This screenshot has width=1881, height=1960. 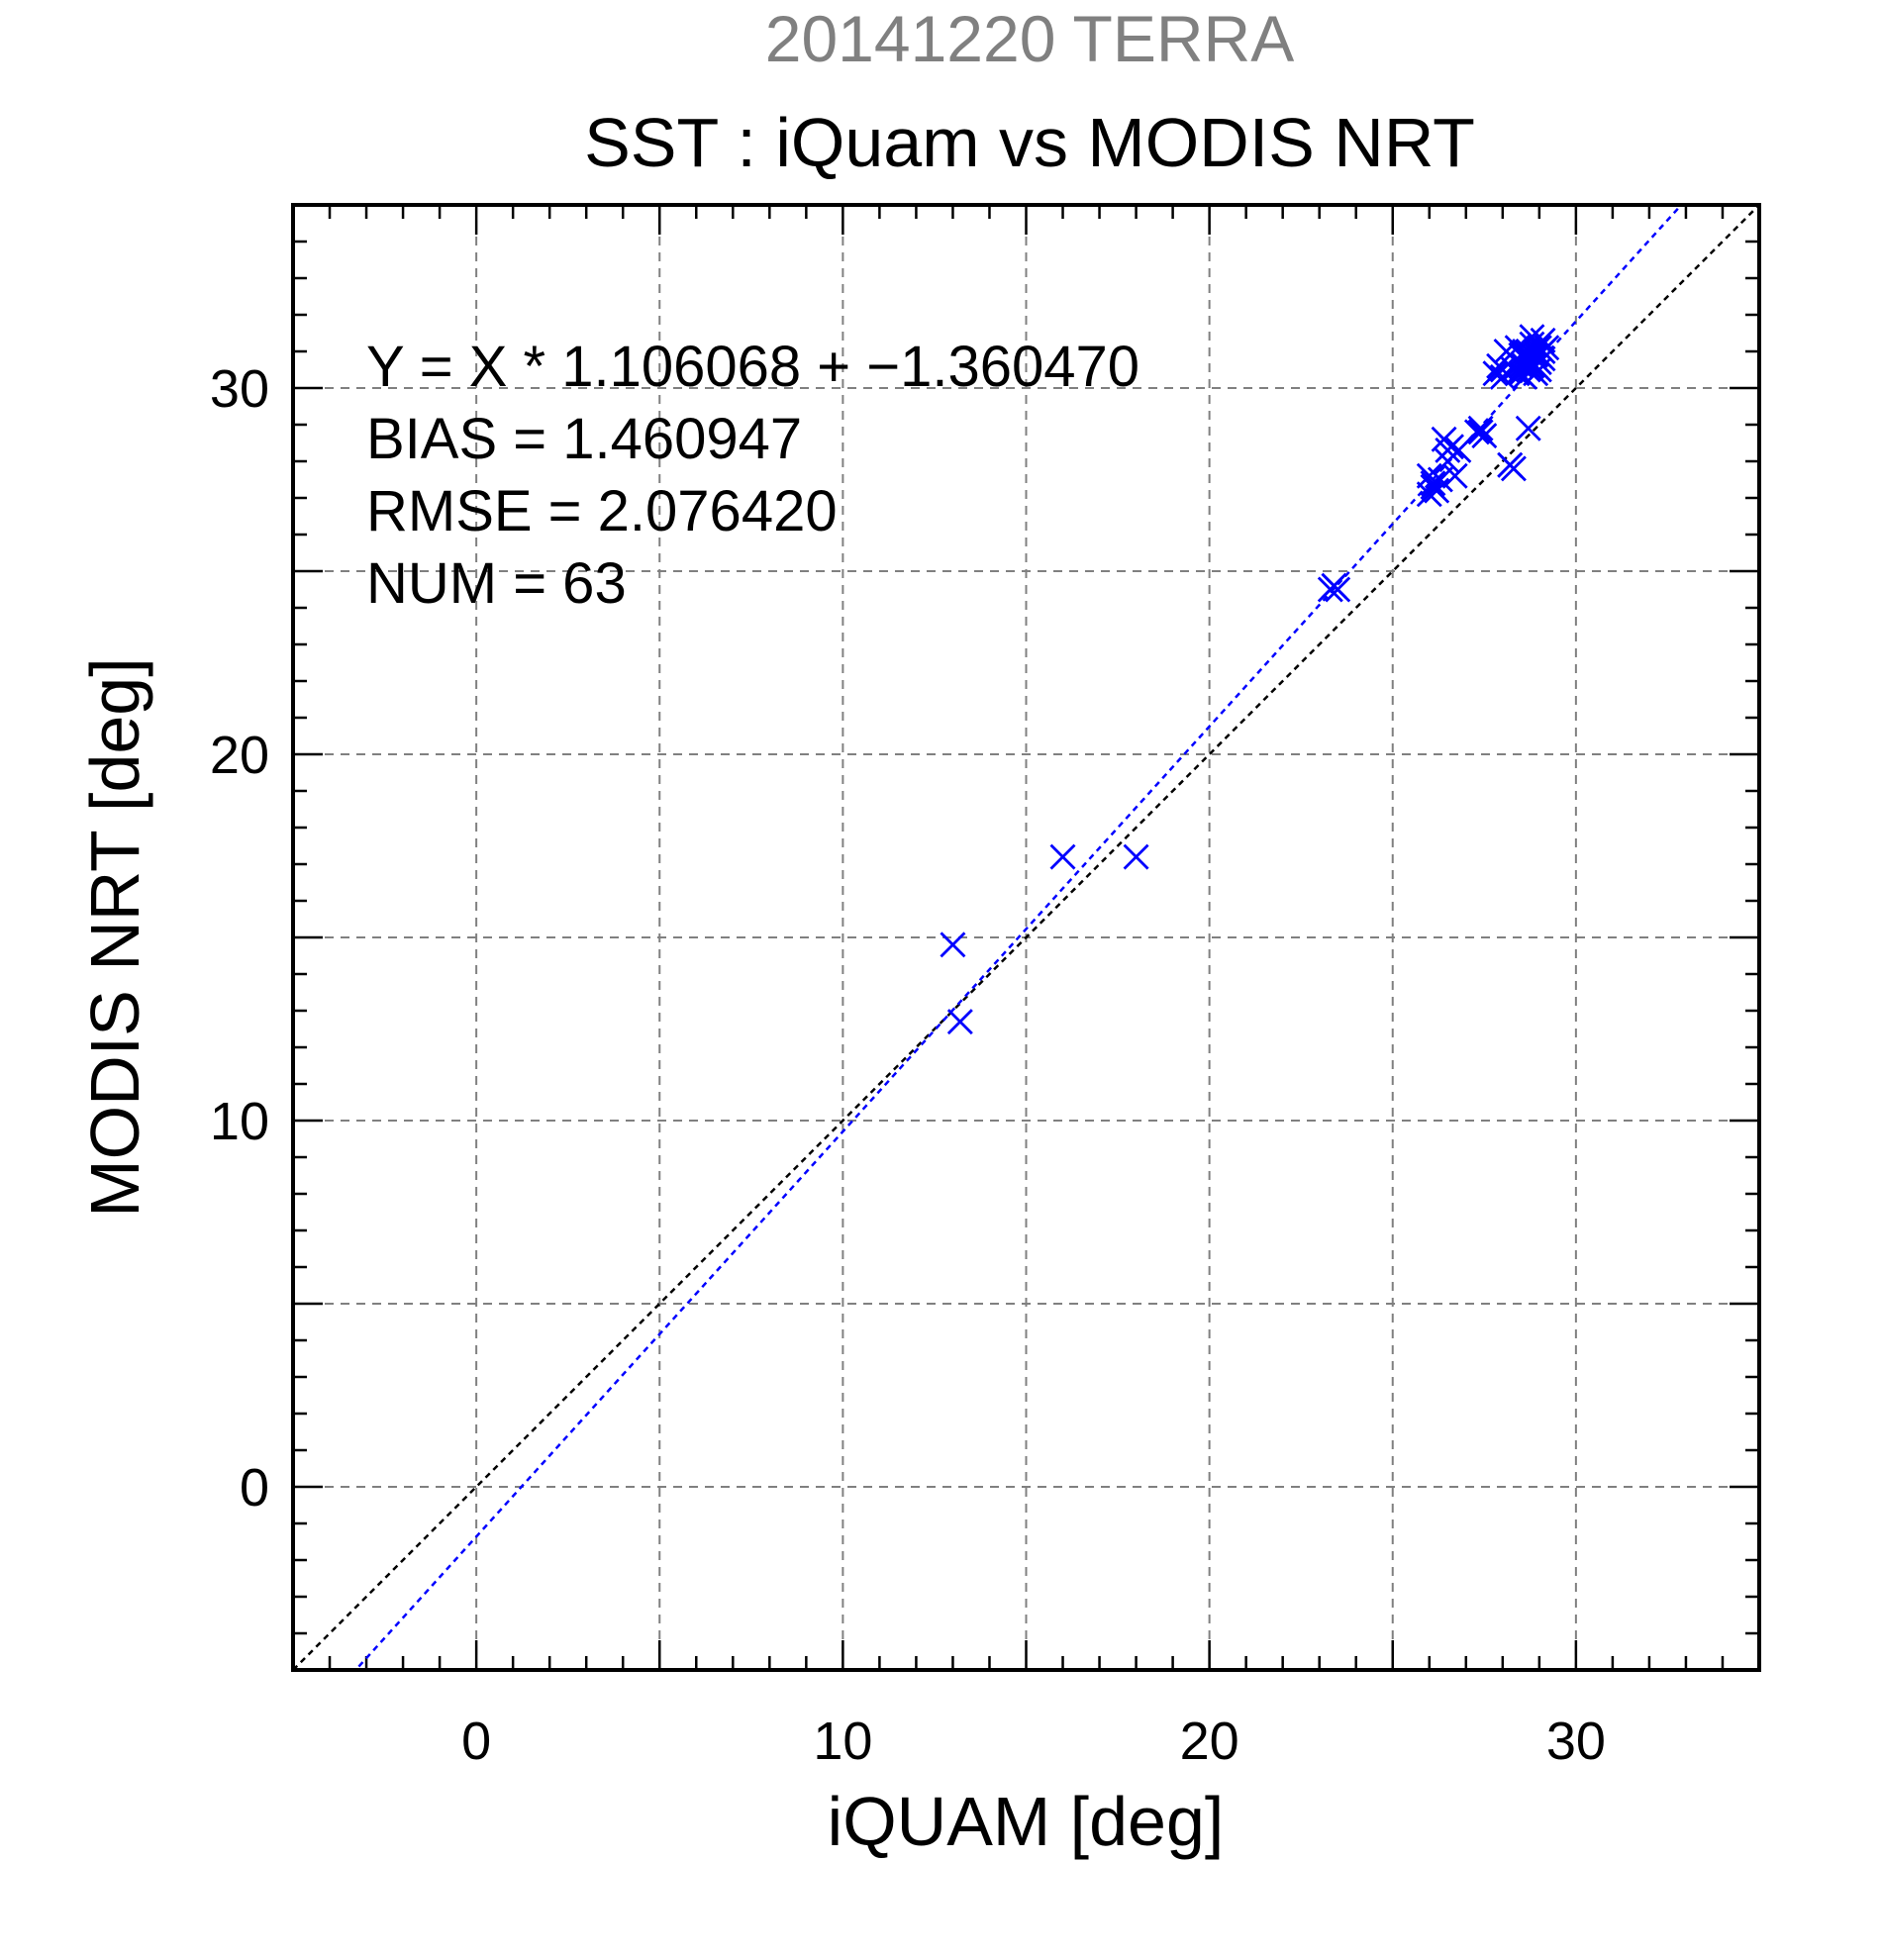 I want to click on y-tick-labels: 0 10 20 30, so click(x=240, y=938).